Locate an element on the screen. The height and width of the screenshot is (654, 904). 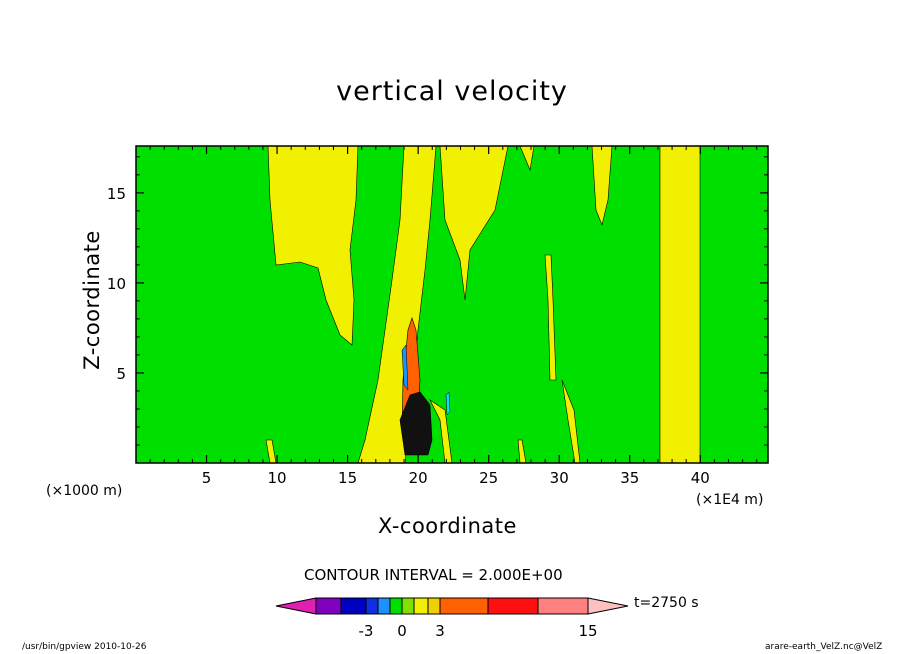
x-tick-label: 35 is located at coordinates (629, 478).